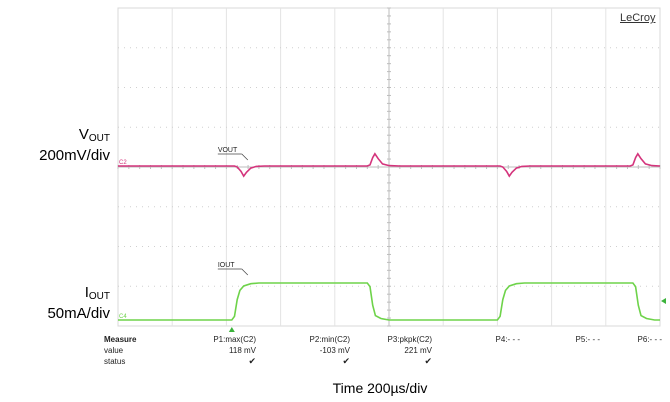  Describe the element at coordinates (418, 350) in the screenshot. I see `param-value: 221 mV` at that location.